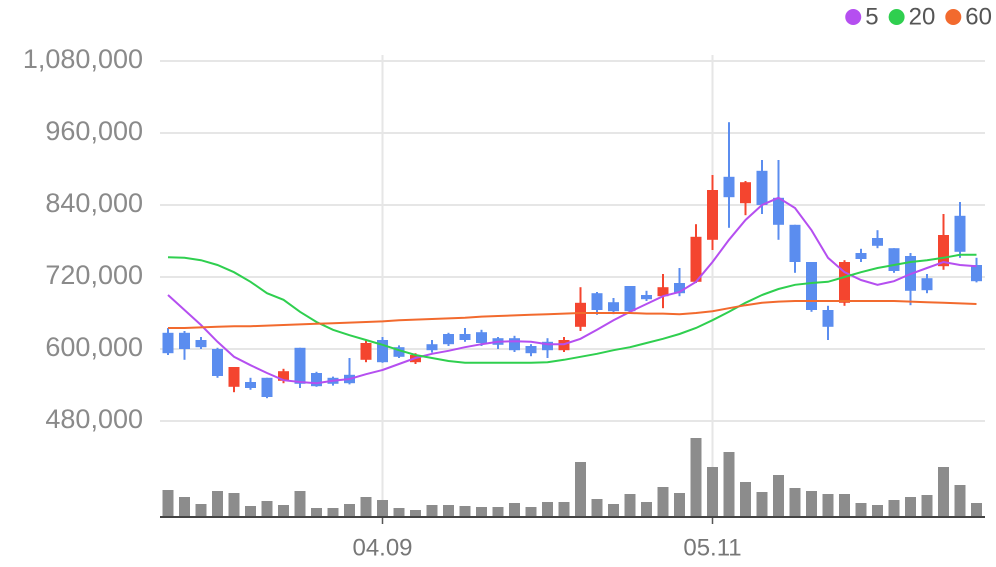 The height and width of the screenshot is (567, 996). Describe the element at coordinates (922, 16) in the screenshot. I see `legend-label: 20` at that location.